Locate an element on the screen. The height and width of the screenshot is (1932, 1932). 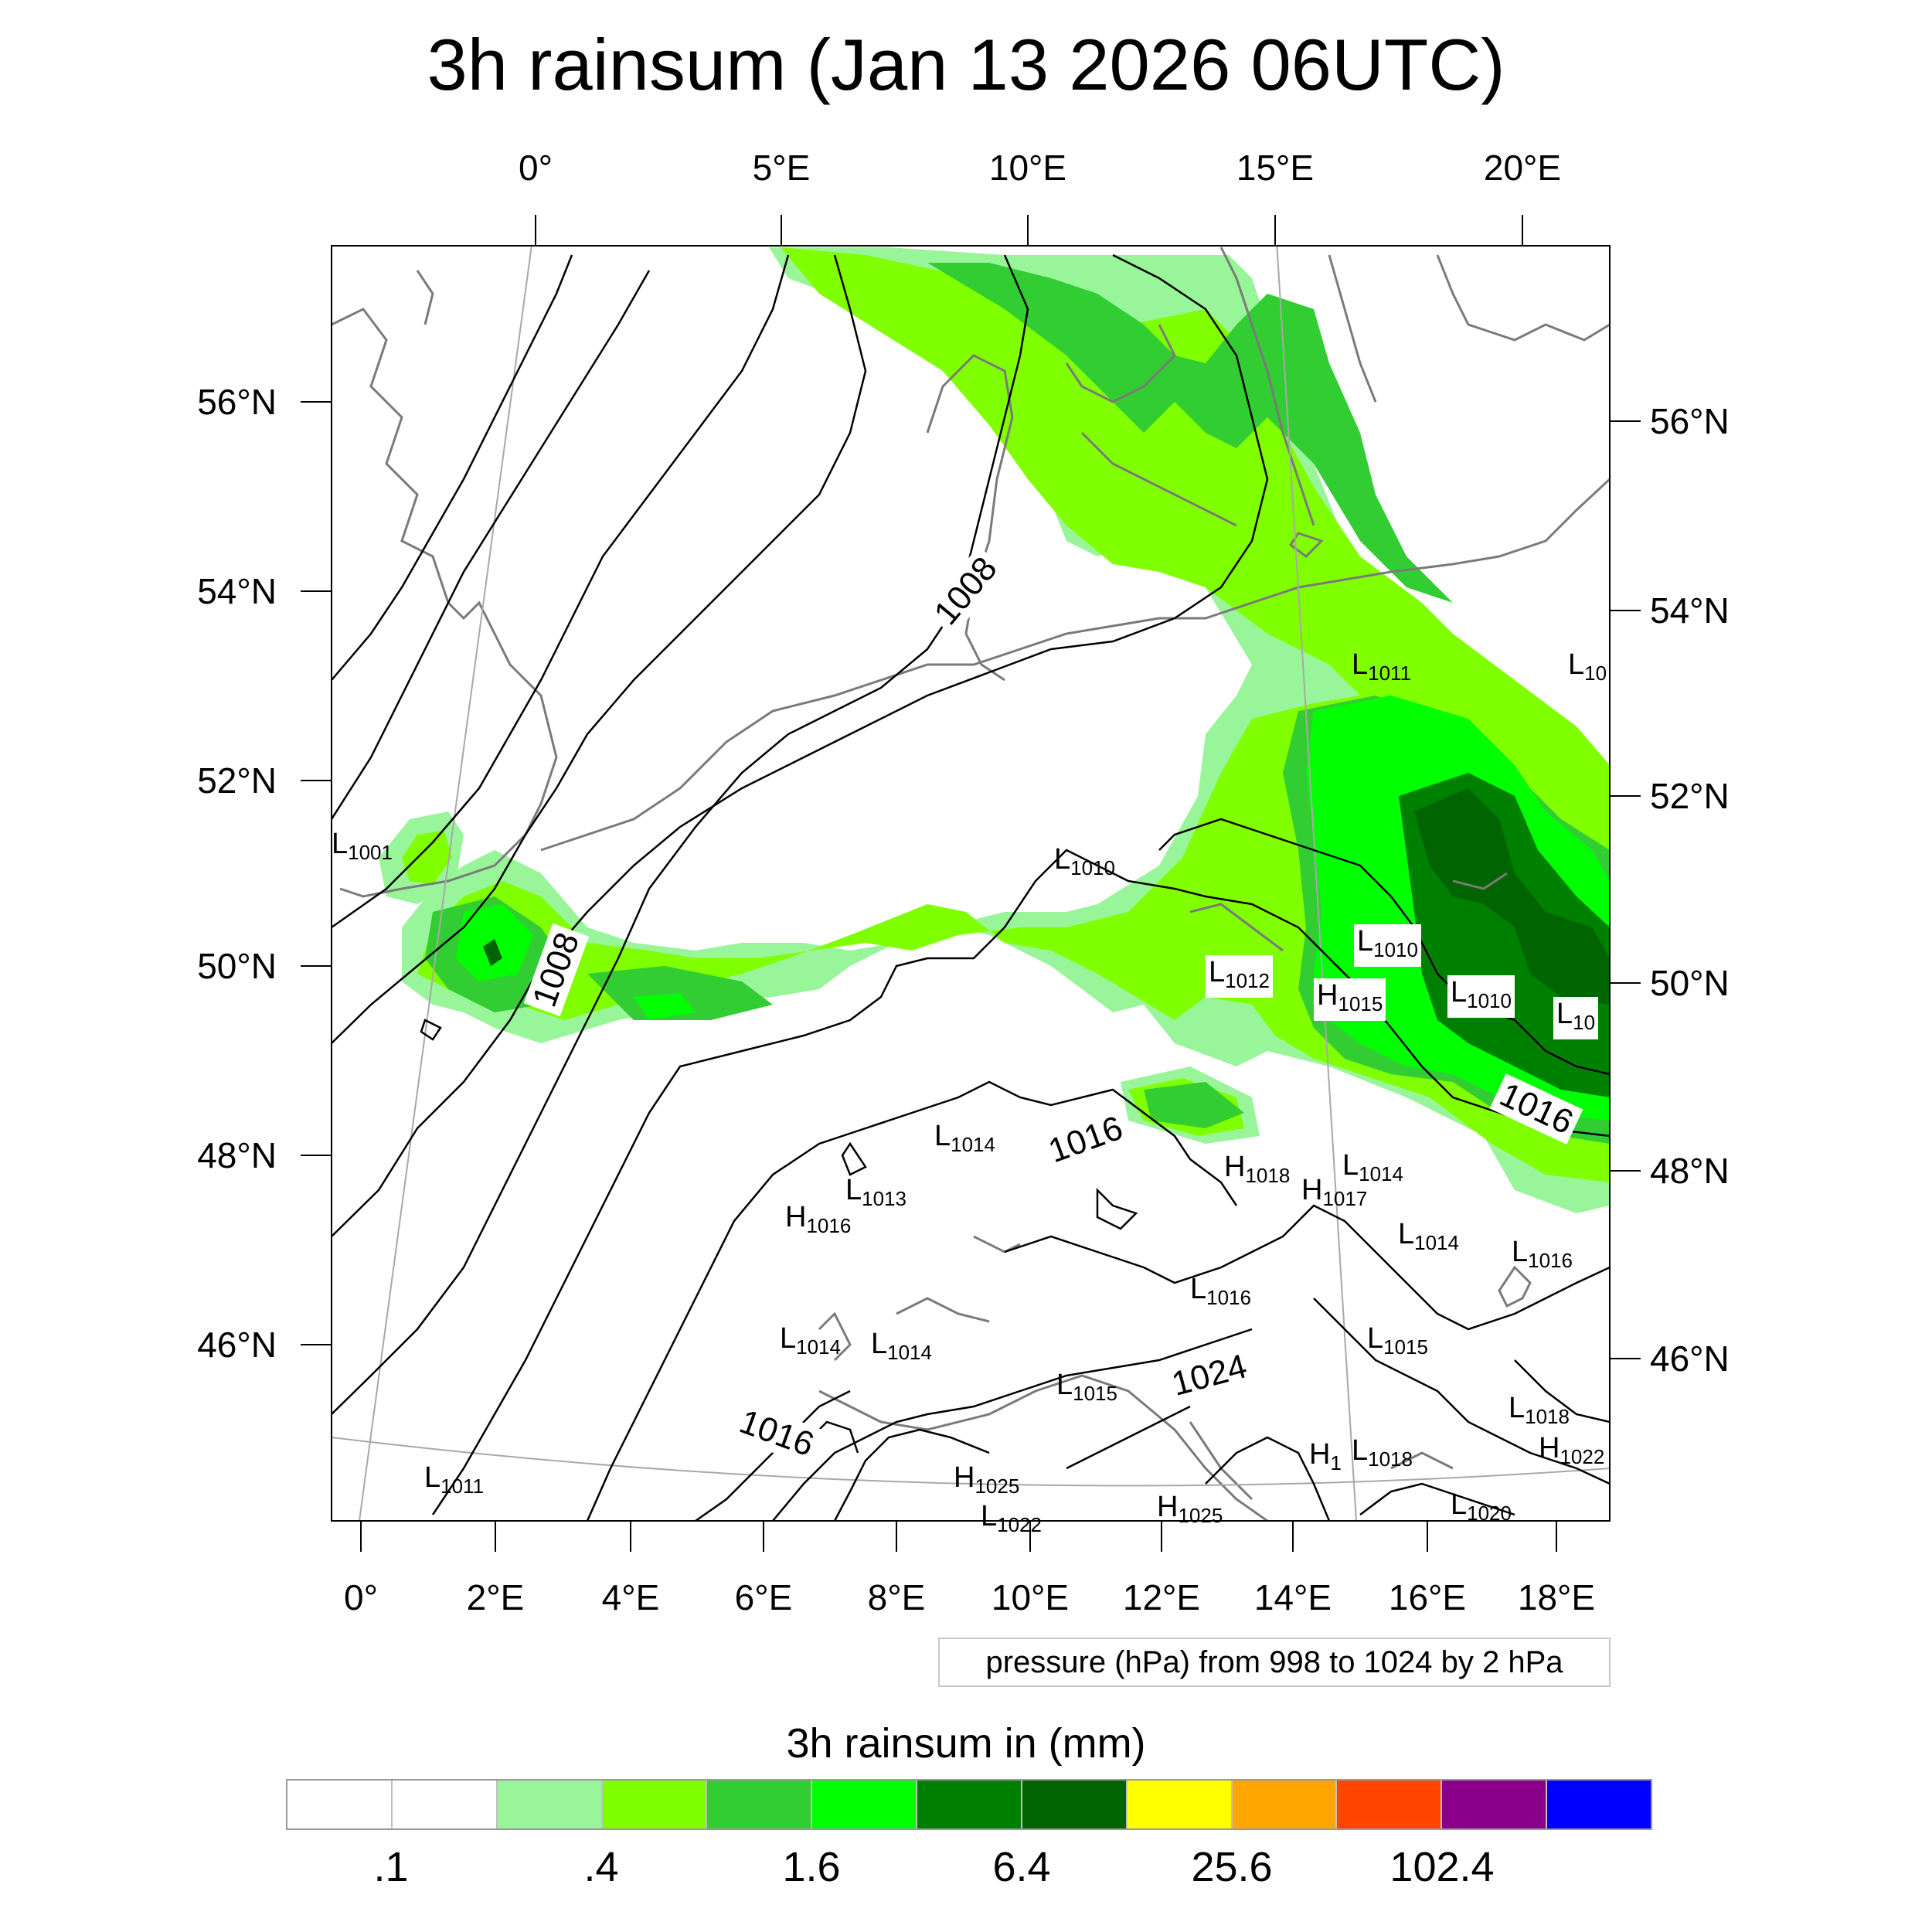
colorbar-label: 1.6 is located at coordinates (812, 1867).